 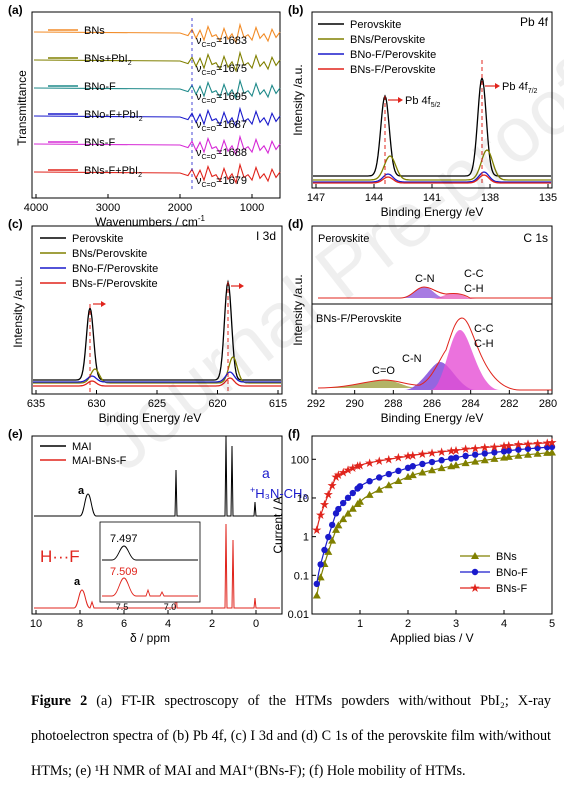 I want to click on a-legend-name: BNs-F, so click(x=99, y=143).